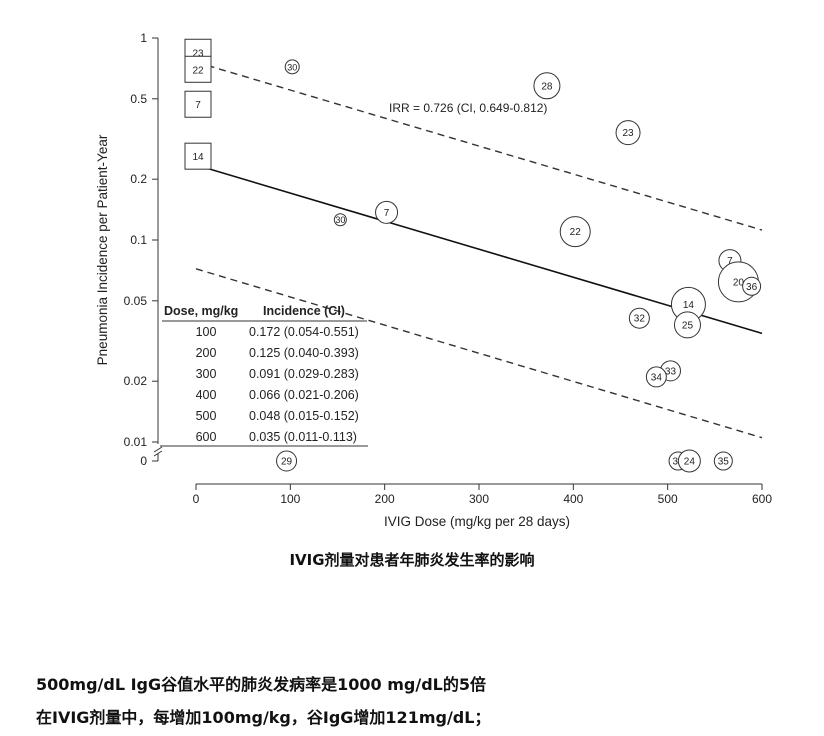 Image resolution: width=824 pixels, height=736 pixels. Describe the element at coordinates (468, 108) in the screenshot. I see `irr-annotation: IRR = 0.726 (CI, 0.649-0.812)` at that location.